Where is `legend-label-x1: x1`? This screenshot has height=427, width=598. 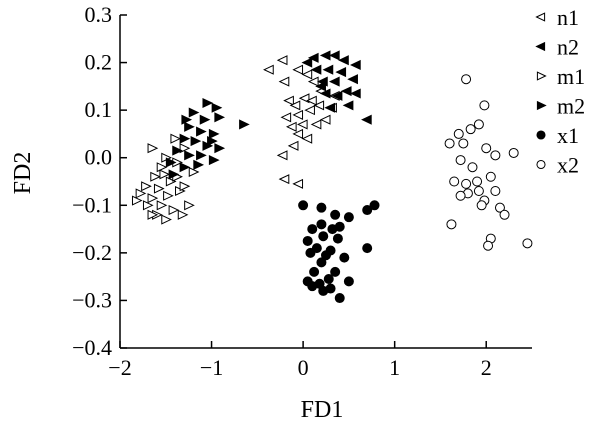 legend-label-x1: x1 is located at coordinates (568, 135).